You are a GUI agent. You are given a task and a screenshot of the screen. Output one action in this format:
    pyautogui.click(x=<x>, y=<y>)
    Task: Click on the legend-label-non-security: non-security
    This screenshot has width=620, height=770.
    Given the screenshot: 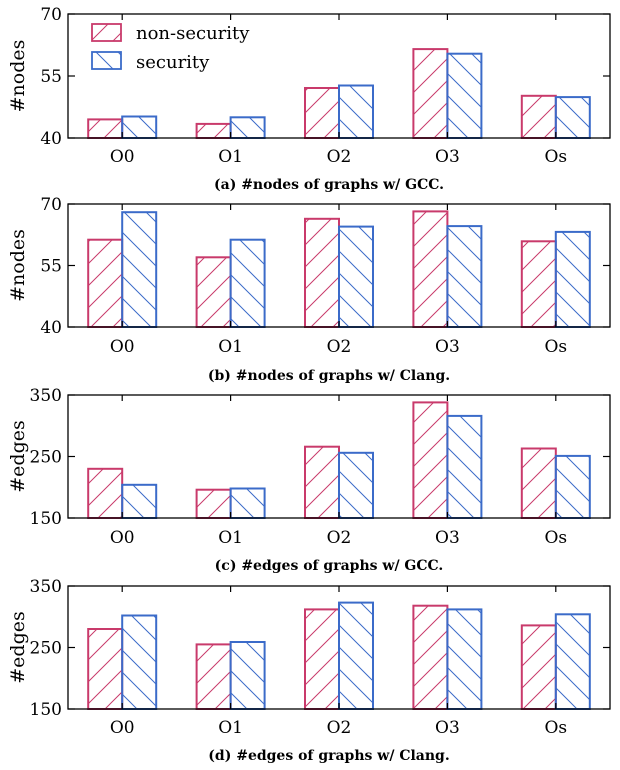 What is the action you would take?
    pyautogui.click(x=193, y=33)
    